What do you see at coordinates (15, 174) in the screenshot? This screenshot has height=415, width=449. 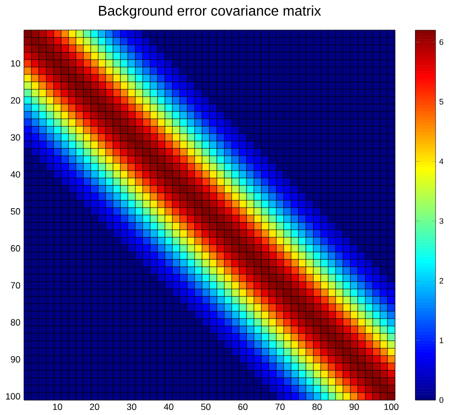 I see `y-tick-label: 40` at bounding box center [15, 174].